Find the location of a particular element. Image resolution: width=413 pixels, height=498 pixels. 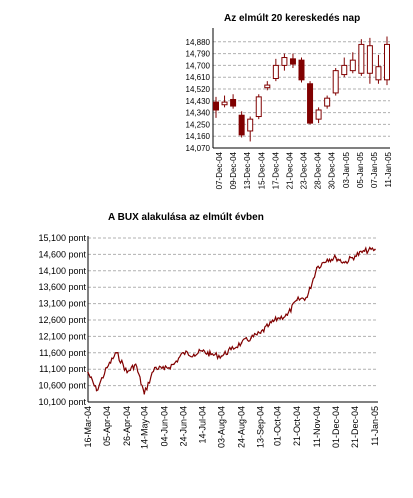

bottom-y-tick-label: 15,100 pont is located at coordinates (62, 238).